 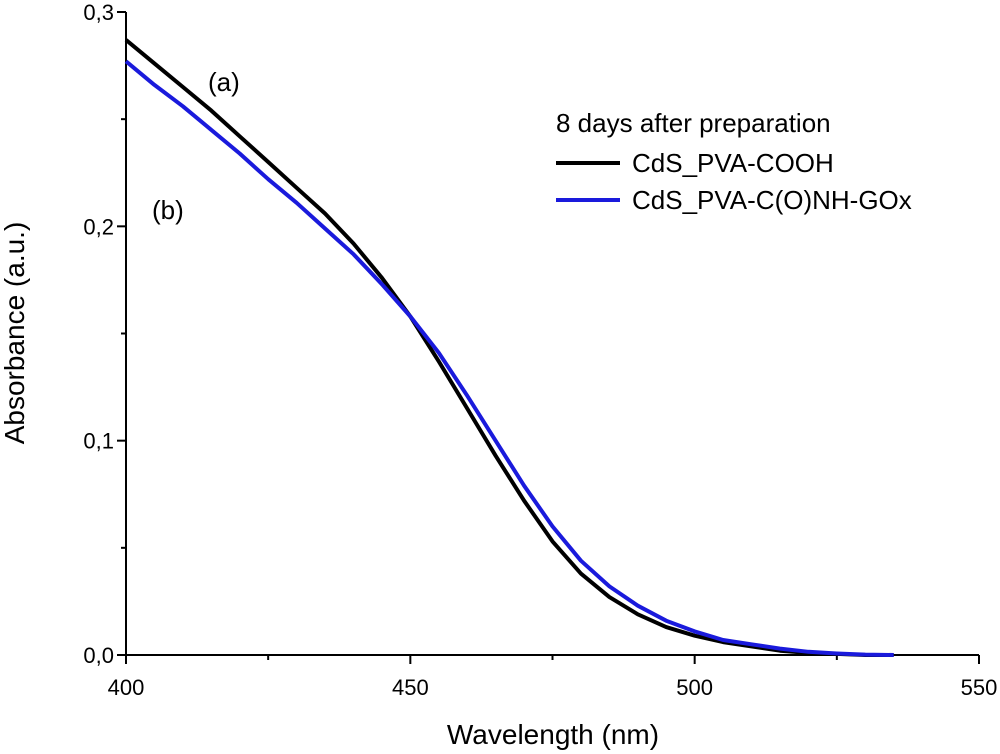 What do you see at coordinates (694, 687) in the screenshot?
I see `x-tick-label-500: 500` at bounding box center [694, 687].